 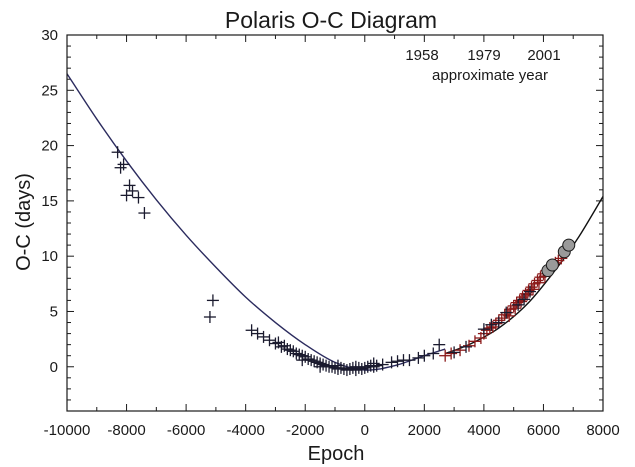 I want to click on y-tick-label: 30, so click(x=49, y=35).